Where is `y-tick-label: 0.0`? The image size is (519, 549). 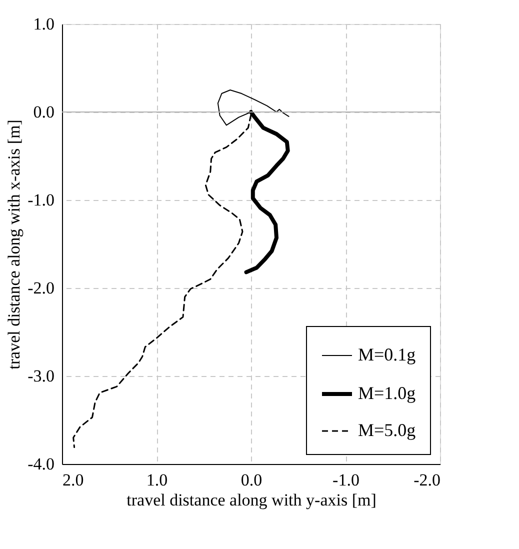 y-tick-label: 0.0 is located at coordinates (43, 112).